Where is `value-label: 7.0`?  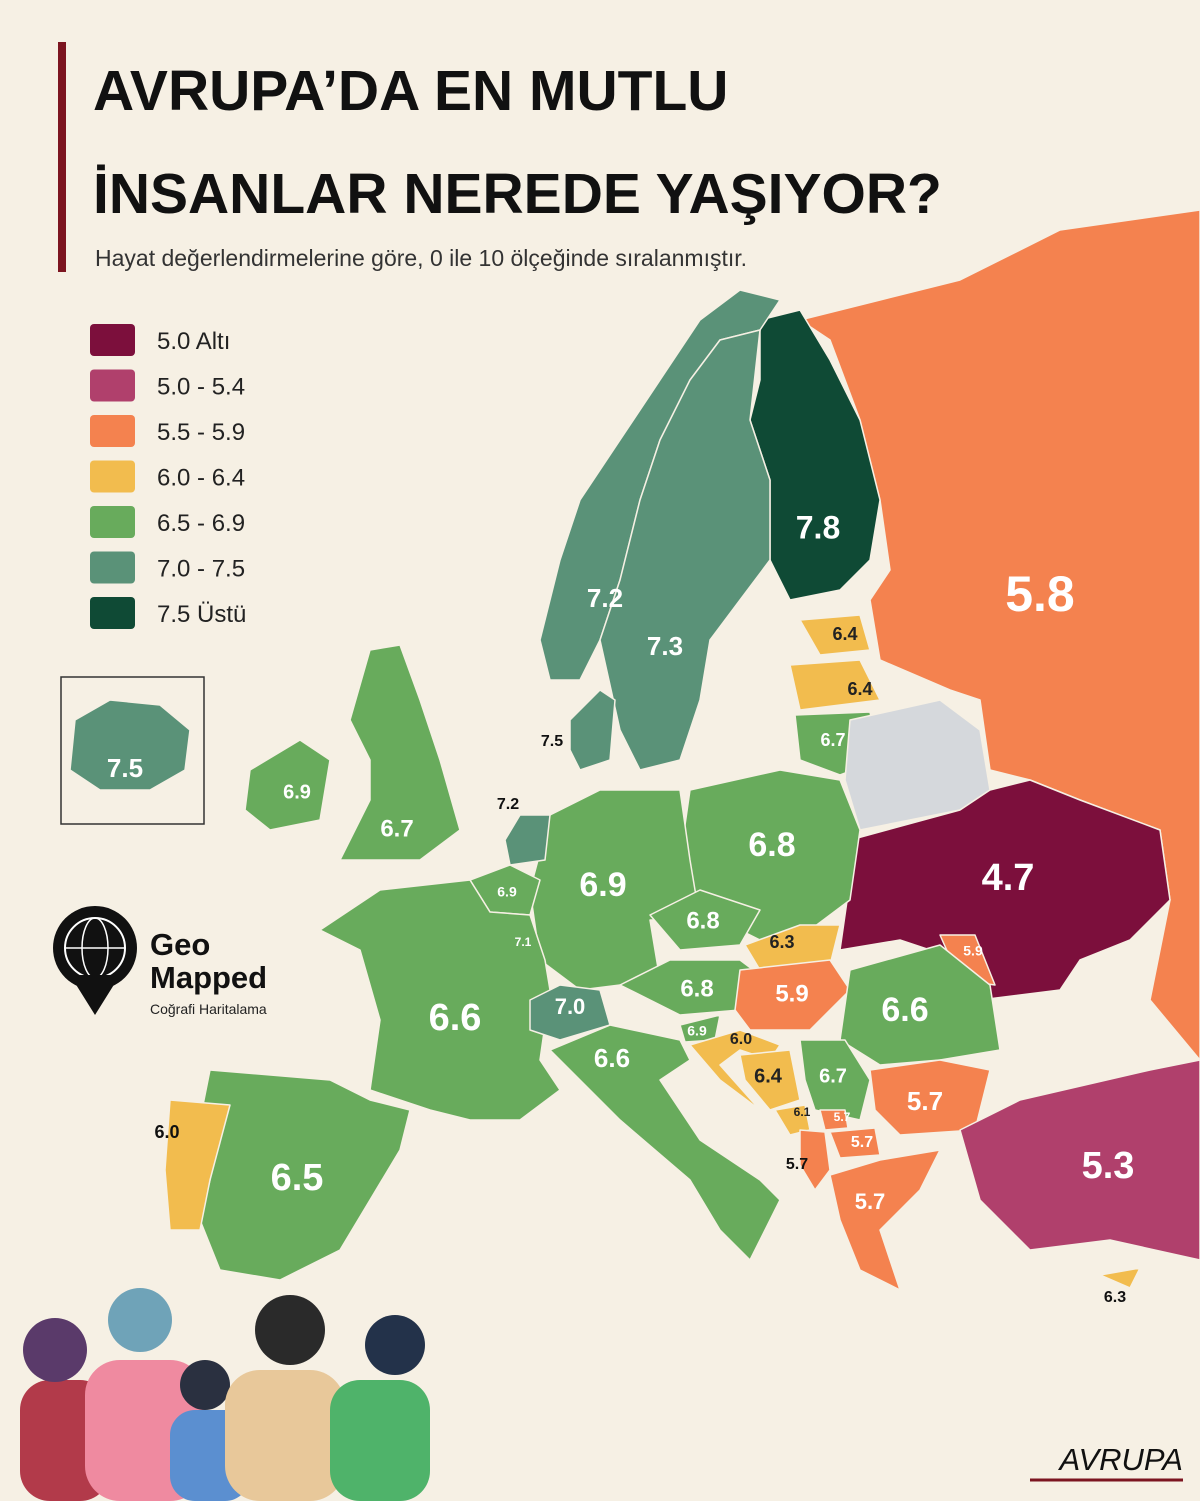
value-label: 7.0 is located at coordinates (570, 1006).